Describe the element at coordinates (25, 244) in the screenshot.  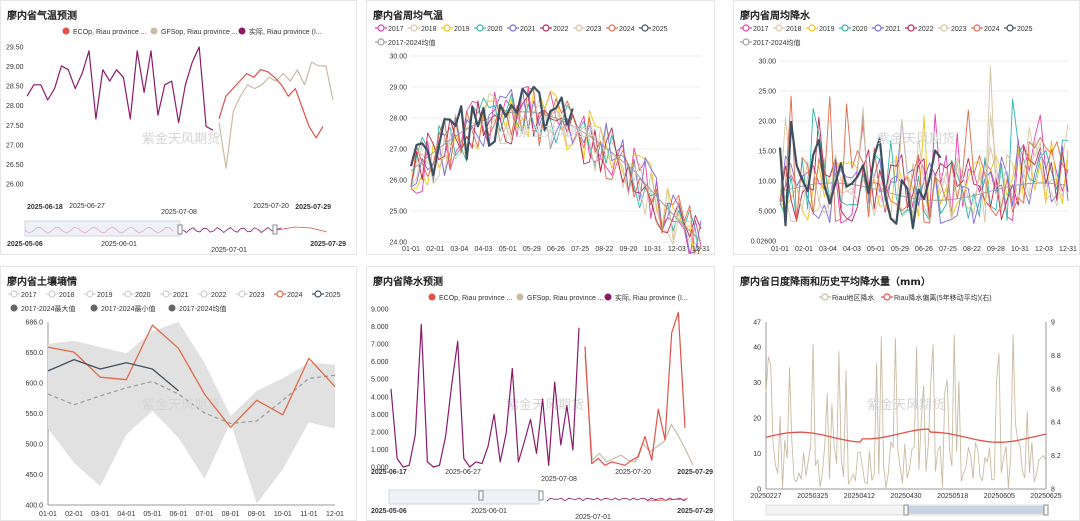
I see `navigator-label: 2025-05-06` at that location.